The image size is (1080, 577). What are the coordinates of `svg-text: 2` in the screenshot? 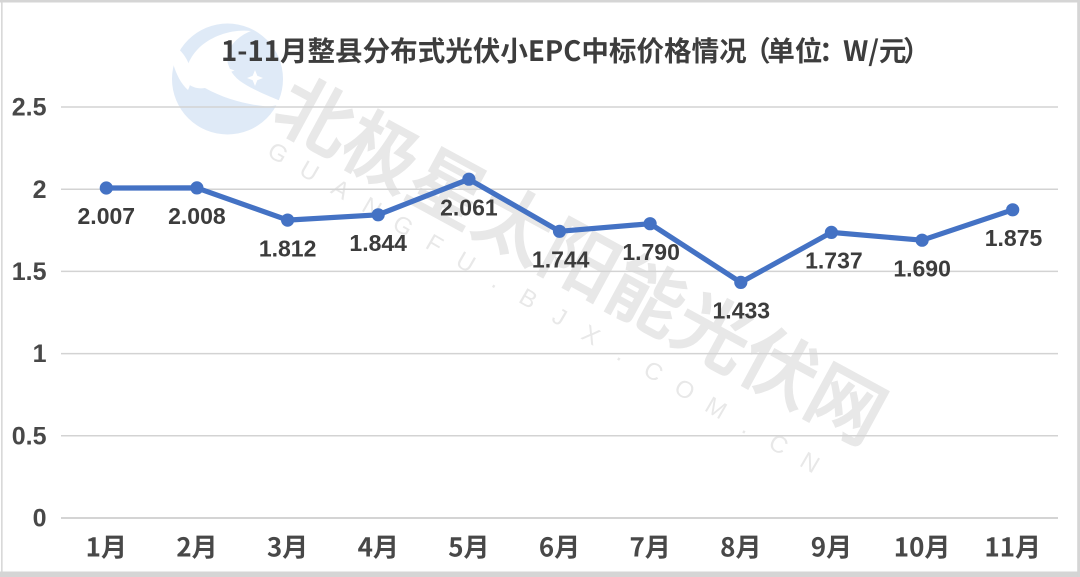 It's located at (40, 190).